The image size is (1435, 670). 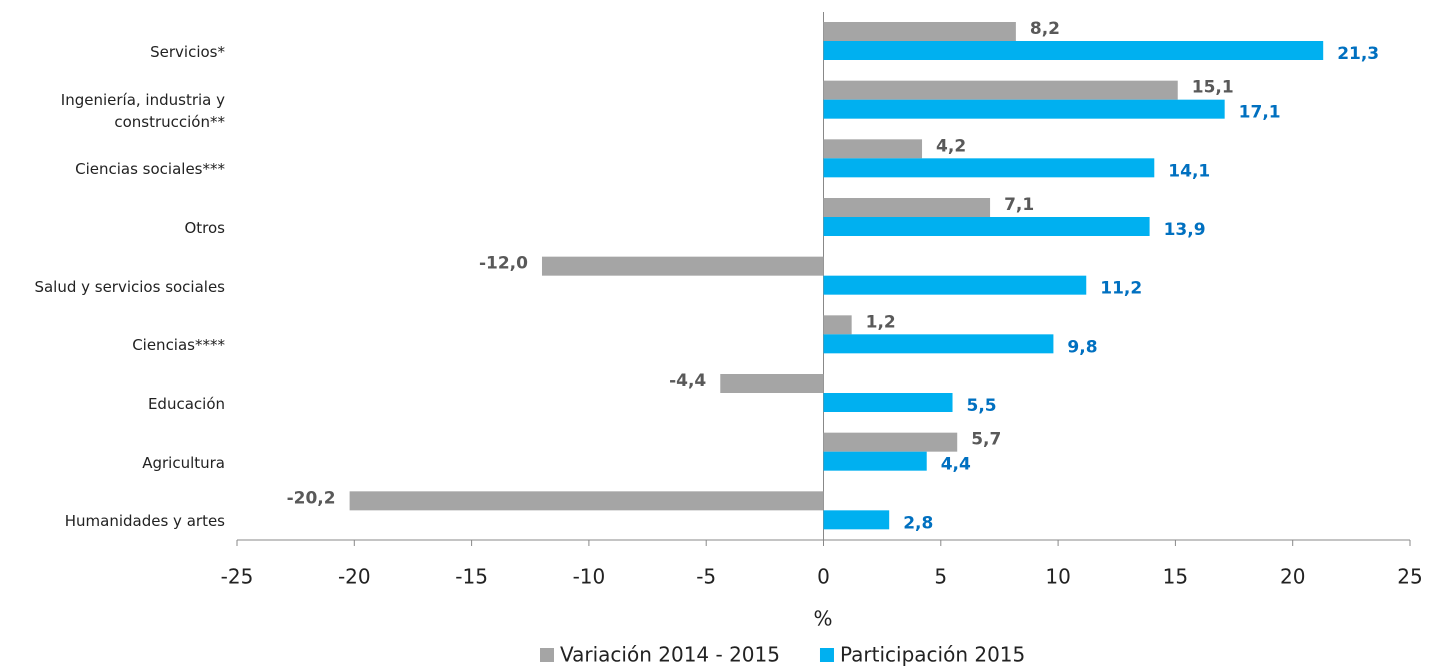 I want to click on data-label: 11,2, so click(x=1121, y=289).